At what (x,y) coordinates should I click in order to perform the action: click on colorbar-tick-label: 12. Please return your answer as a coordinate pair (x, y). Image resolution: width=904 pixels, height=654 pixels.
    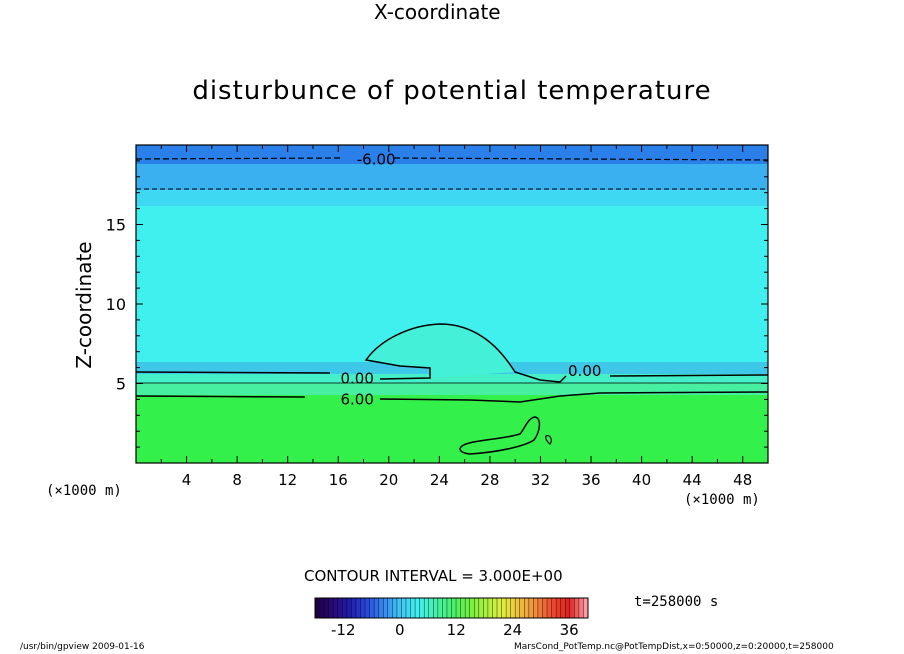
    Looking at the image, I should click on (456, 630).